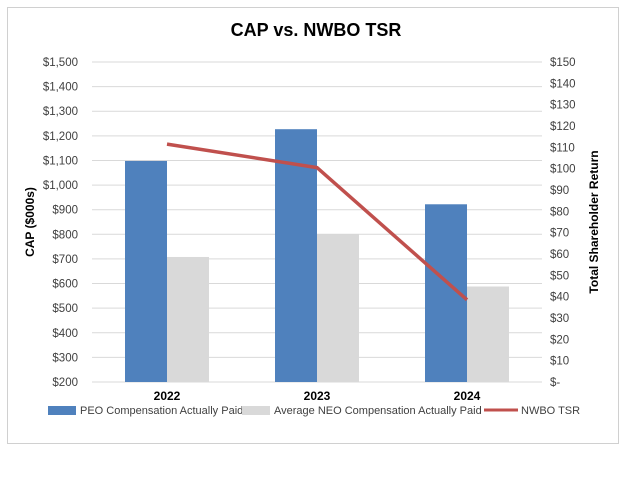 The image size is (632, 477). Describe the element at coordinates (378, 411) in the screenshot. I see `legend-label: Average NEO Compensation Actually Paid` at that location.